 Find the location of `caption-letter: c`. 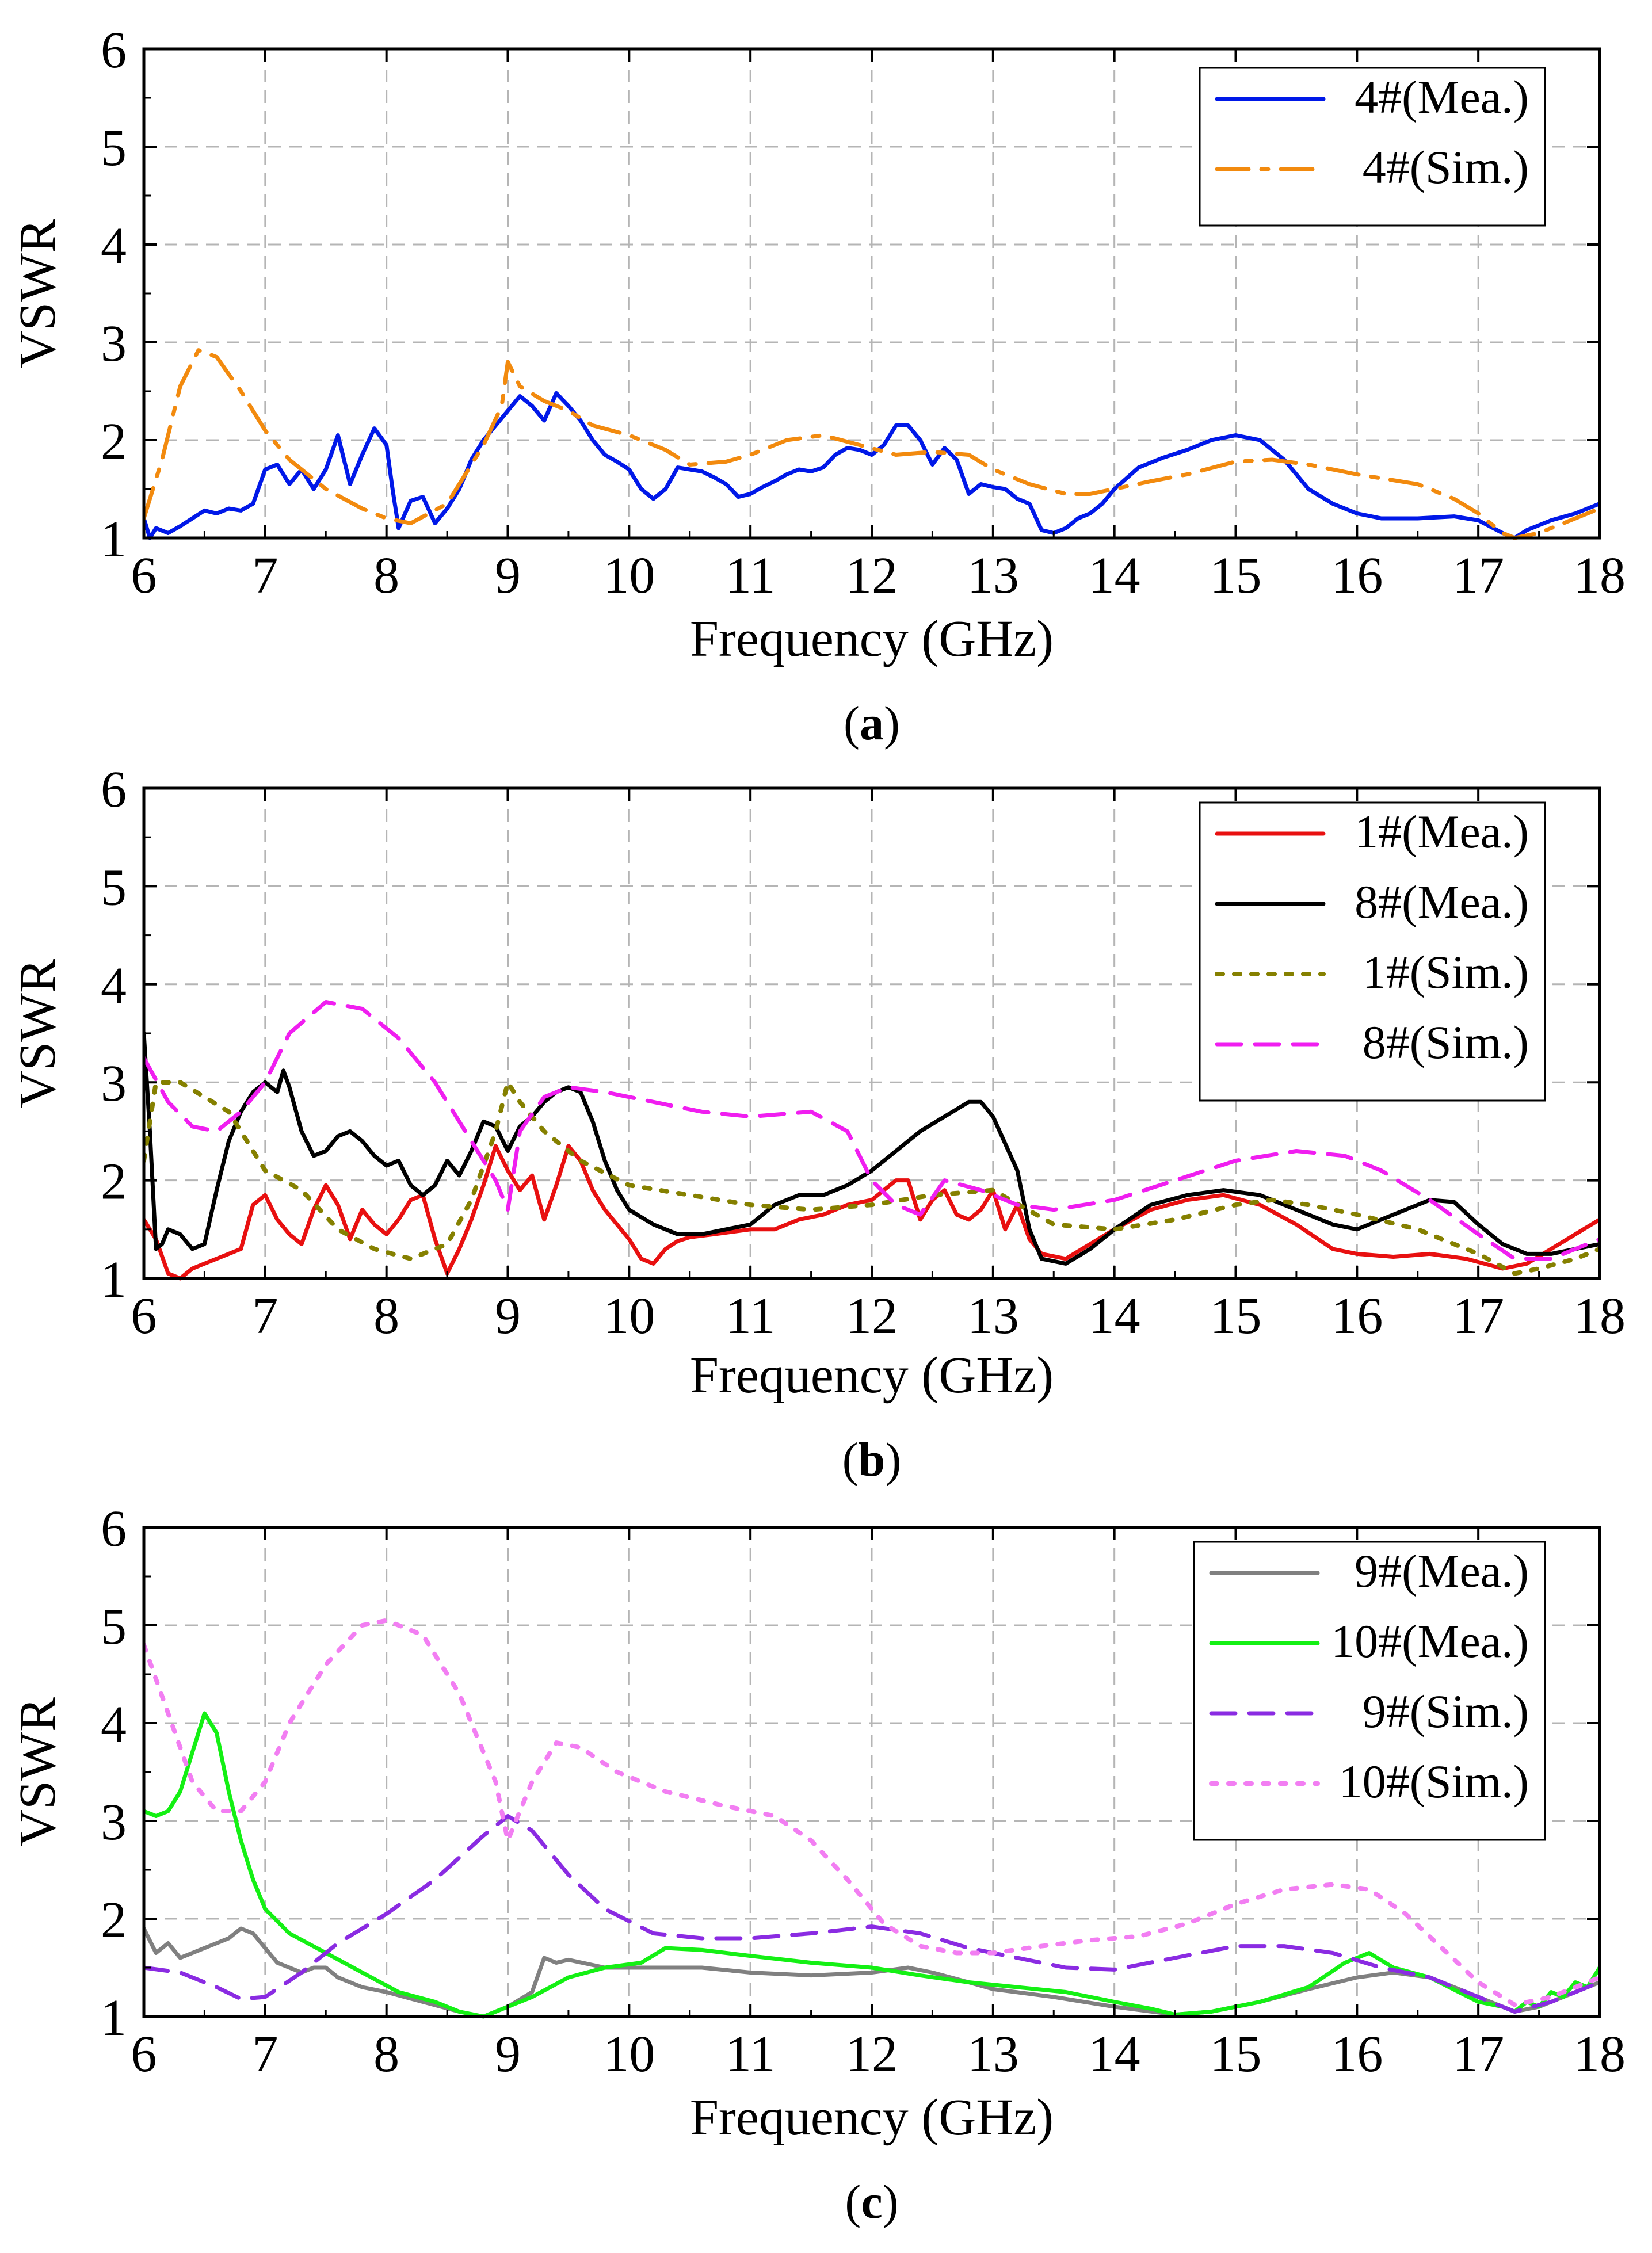

caption-letter: c is located at coordinates (871, 2202).